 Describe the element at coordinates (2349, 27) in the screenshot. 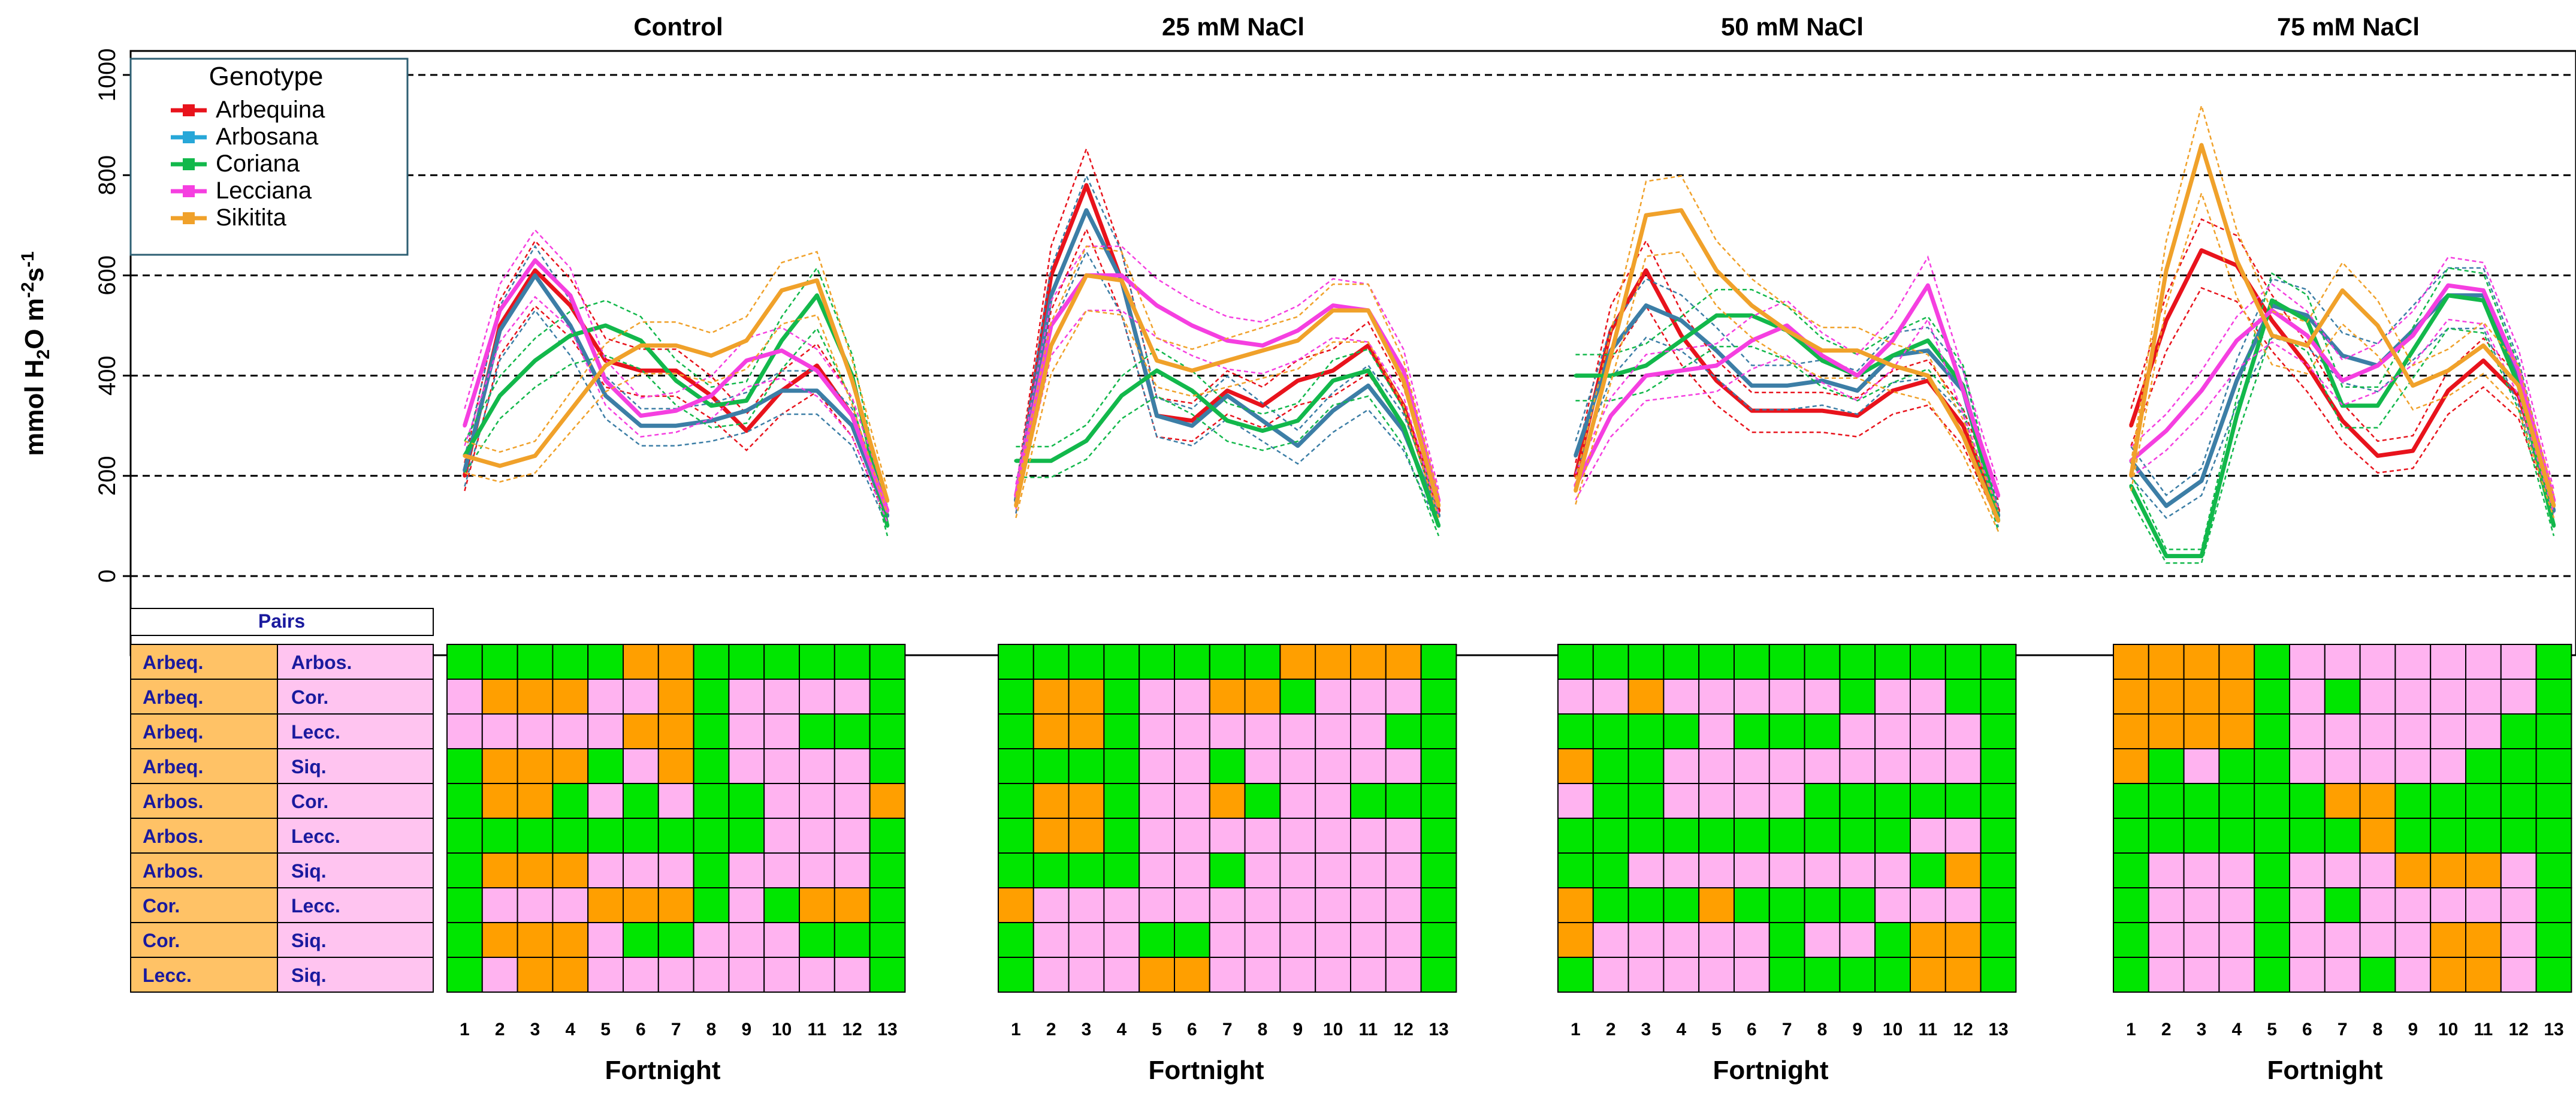

I see `panel-title-75mm: 75 mM NaCl` at that location.